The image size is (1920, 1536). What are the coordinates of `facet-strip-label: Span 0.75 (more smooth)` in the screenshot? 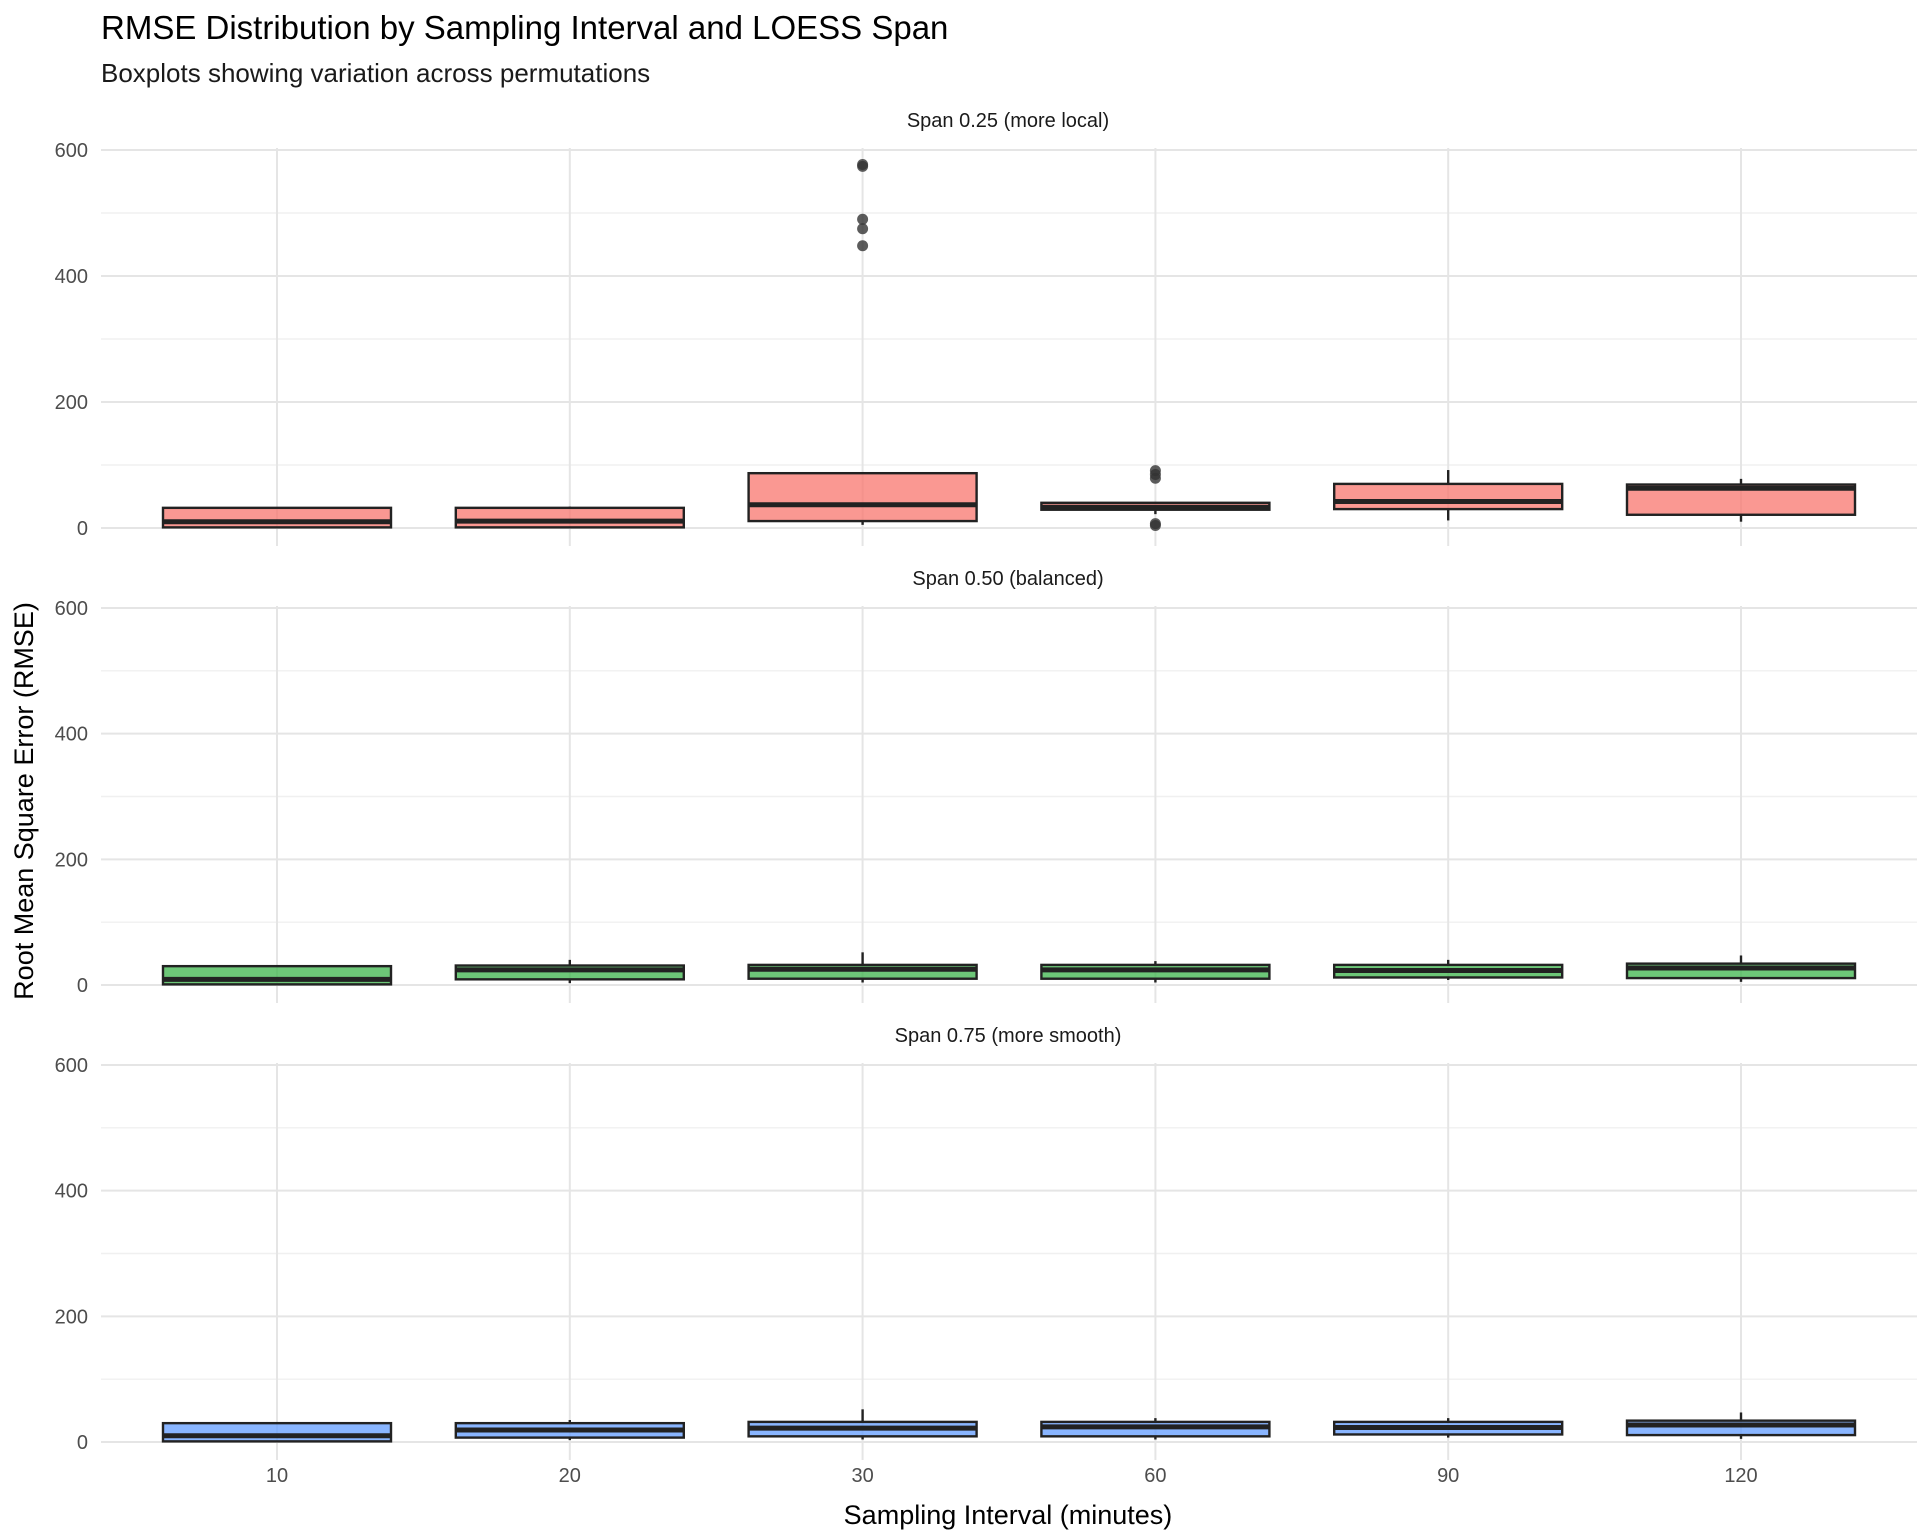 It's located at (1008, 1036).